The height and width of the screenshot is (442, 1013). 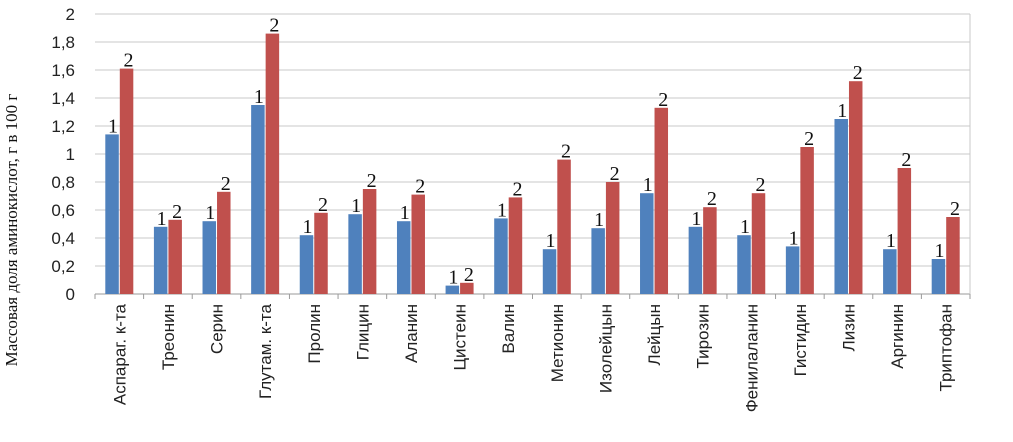 I want to click on x-tick-label: Гистидин, so click(x=800, y=340).